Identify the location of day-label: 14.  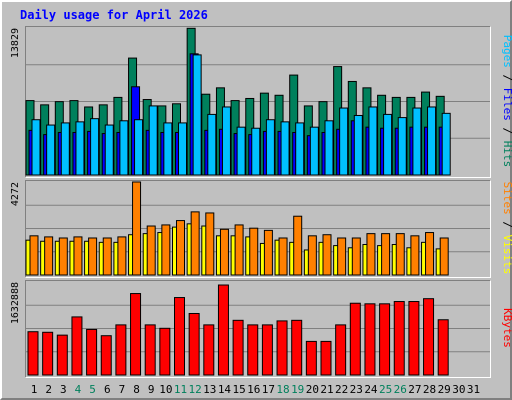
(225, 389).